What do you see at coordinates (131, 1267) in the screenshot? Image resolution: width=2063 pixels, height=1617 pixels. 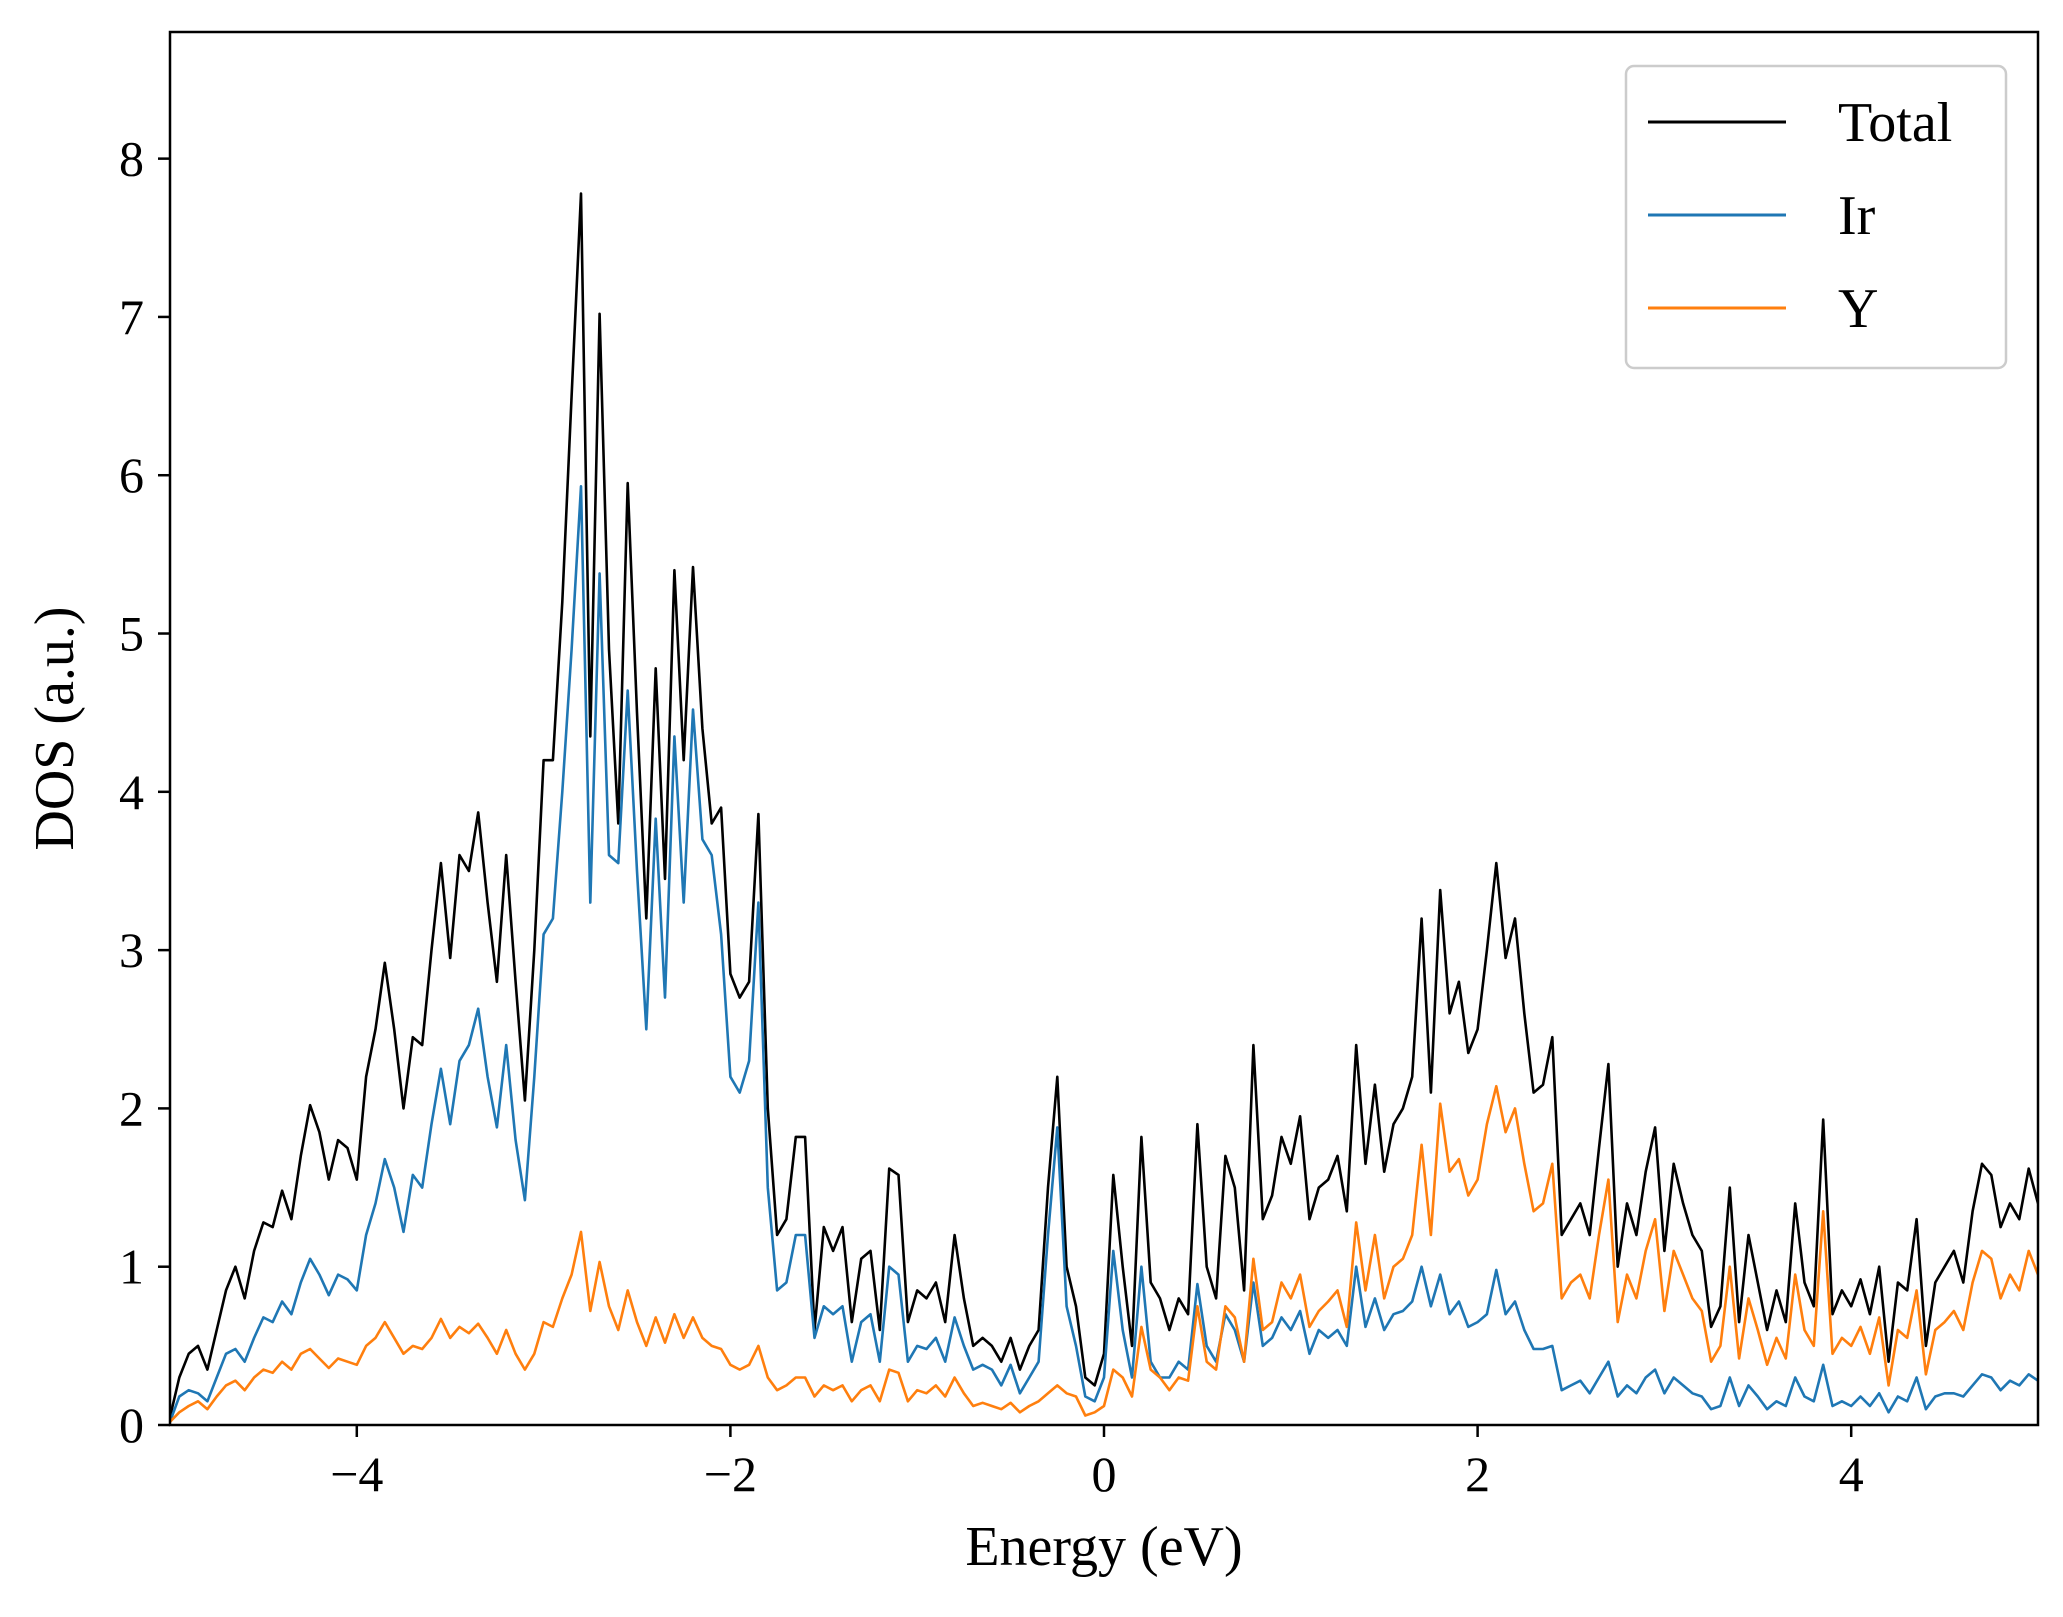 I see `y-tick-label: 1` at bounding box center [131, 1267].